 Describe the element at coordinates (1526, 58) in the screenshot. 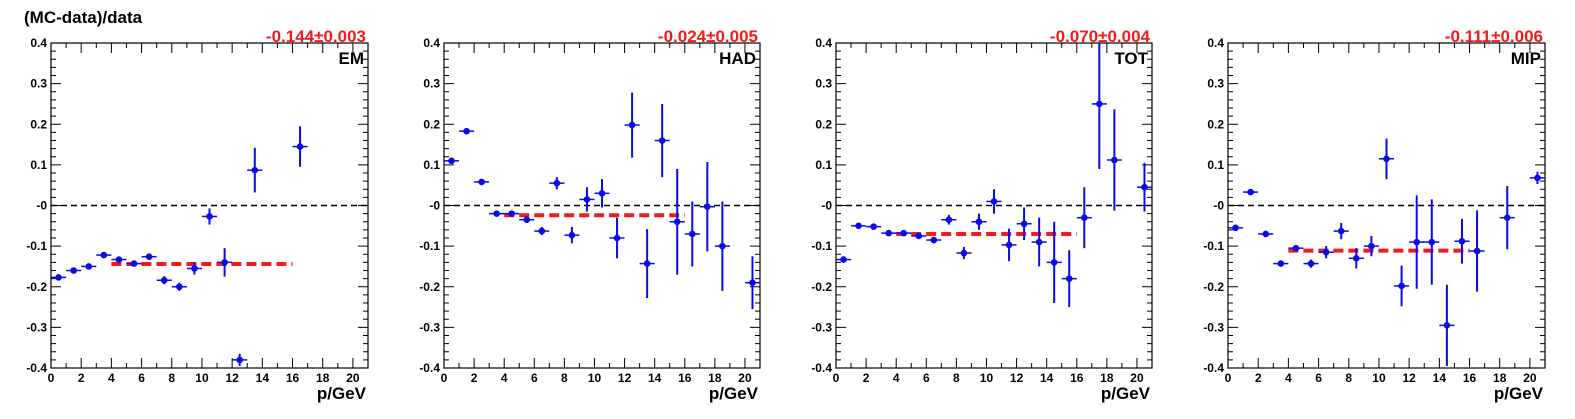

I see `panel-label: MIP` at that location.